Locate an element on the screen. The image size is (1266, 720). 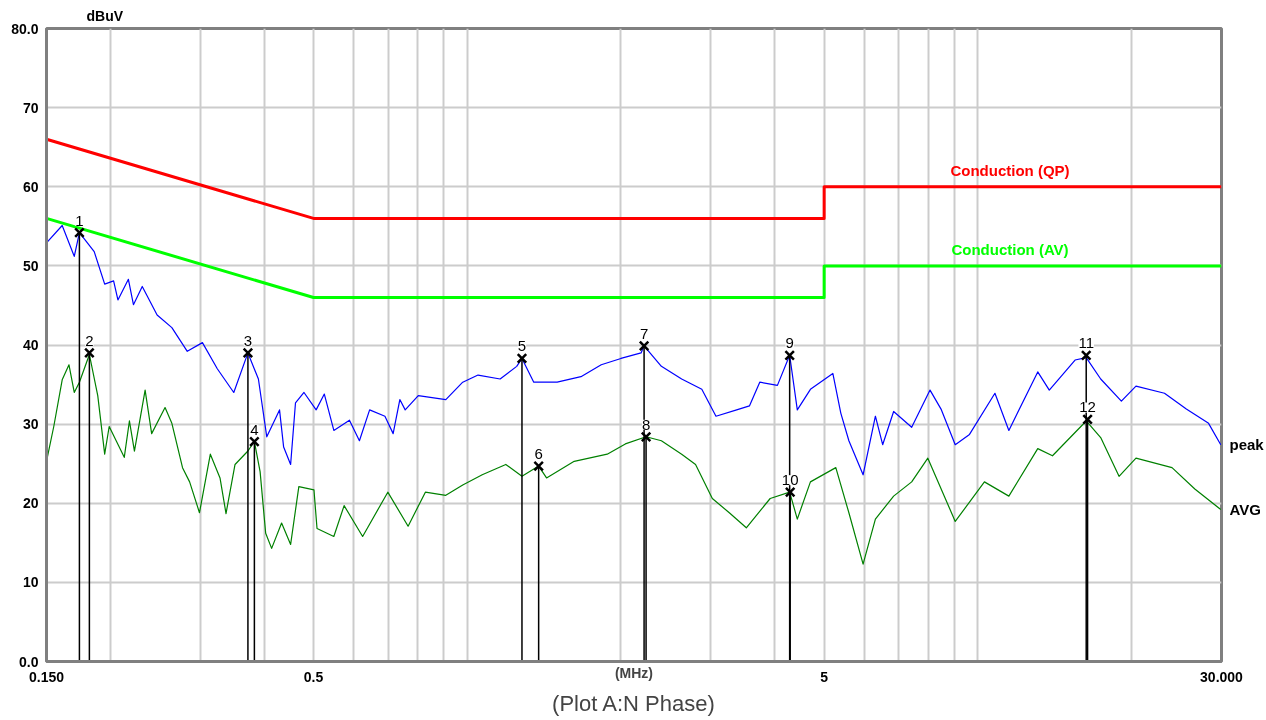
y-tick-label: 10 is located at coordinates (30, 582).